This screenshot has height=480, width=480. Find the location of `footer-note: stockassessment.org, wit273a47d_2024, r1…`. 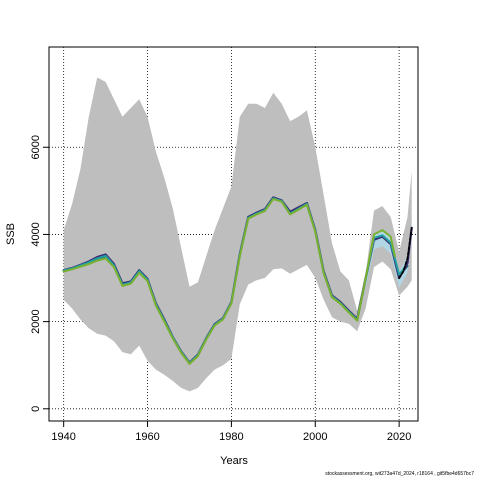

footer-note: stockassessment.org, wit273a47d_2024, r1… is located at coordinates (399, 474).